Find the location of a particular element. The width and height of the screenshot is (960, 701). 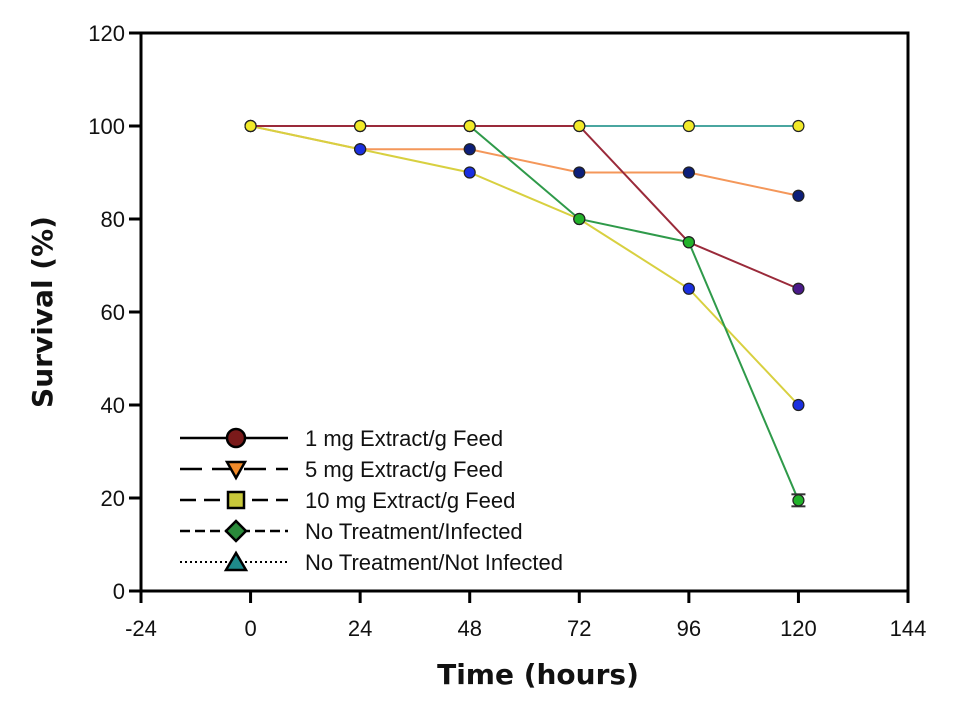

y-axis-title: Survival (%) is located at coordinates (42, 312).